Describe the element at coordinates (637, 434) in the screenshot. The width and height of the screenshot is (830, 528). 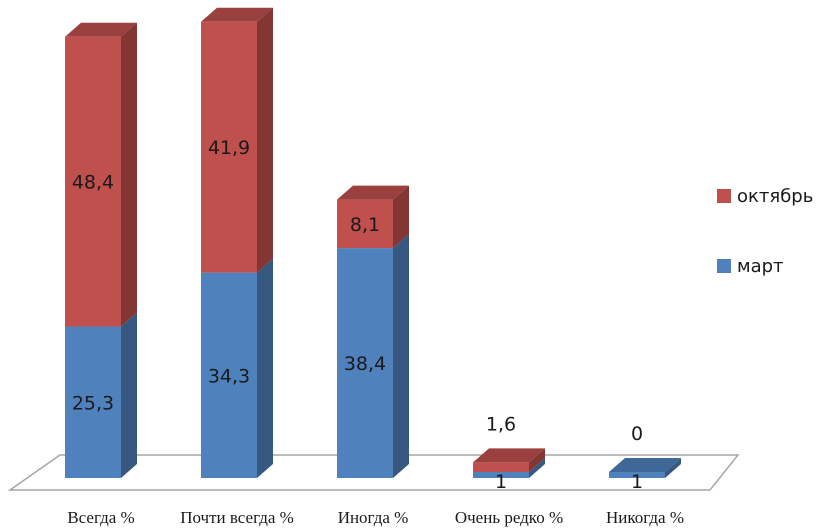
I see `data-label-oktyabr-4: 0` at that location.